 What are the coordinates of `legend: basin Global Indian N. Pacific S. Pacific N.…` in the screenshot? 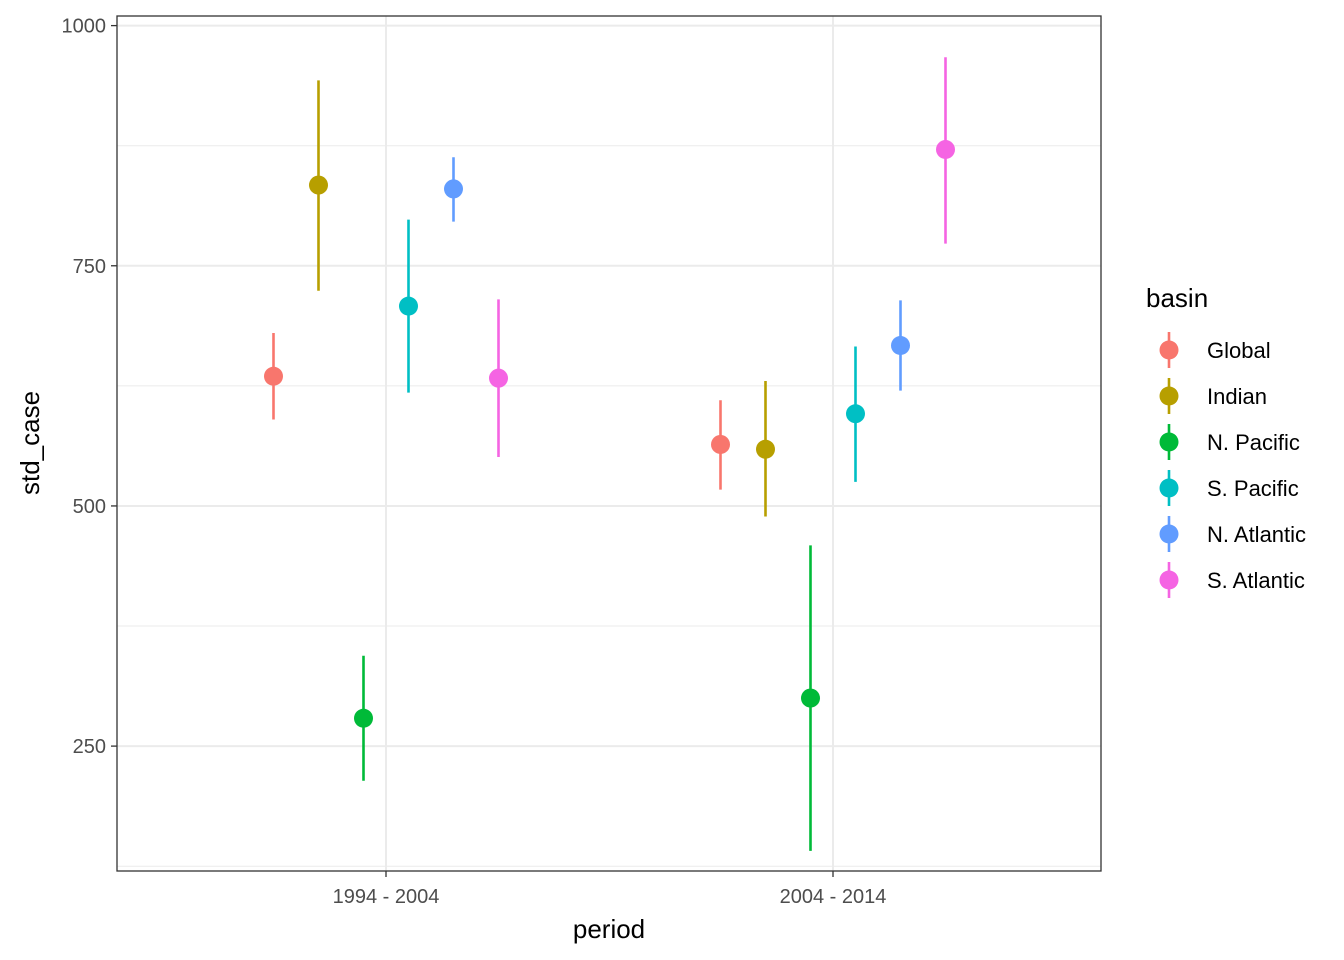 It's located at (1226, 440).